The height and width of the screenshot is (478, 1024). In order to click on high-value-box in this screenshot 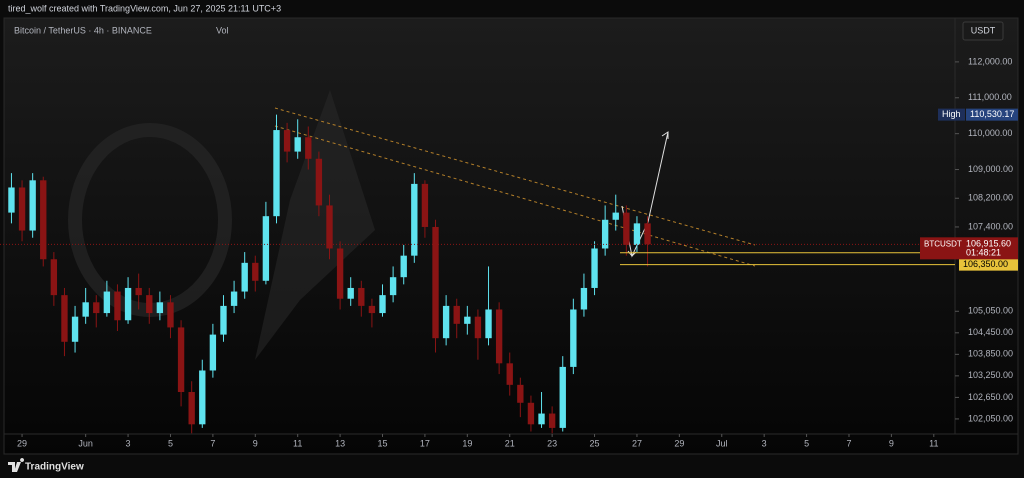, I will do `click(992, 114)`.